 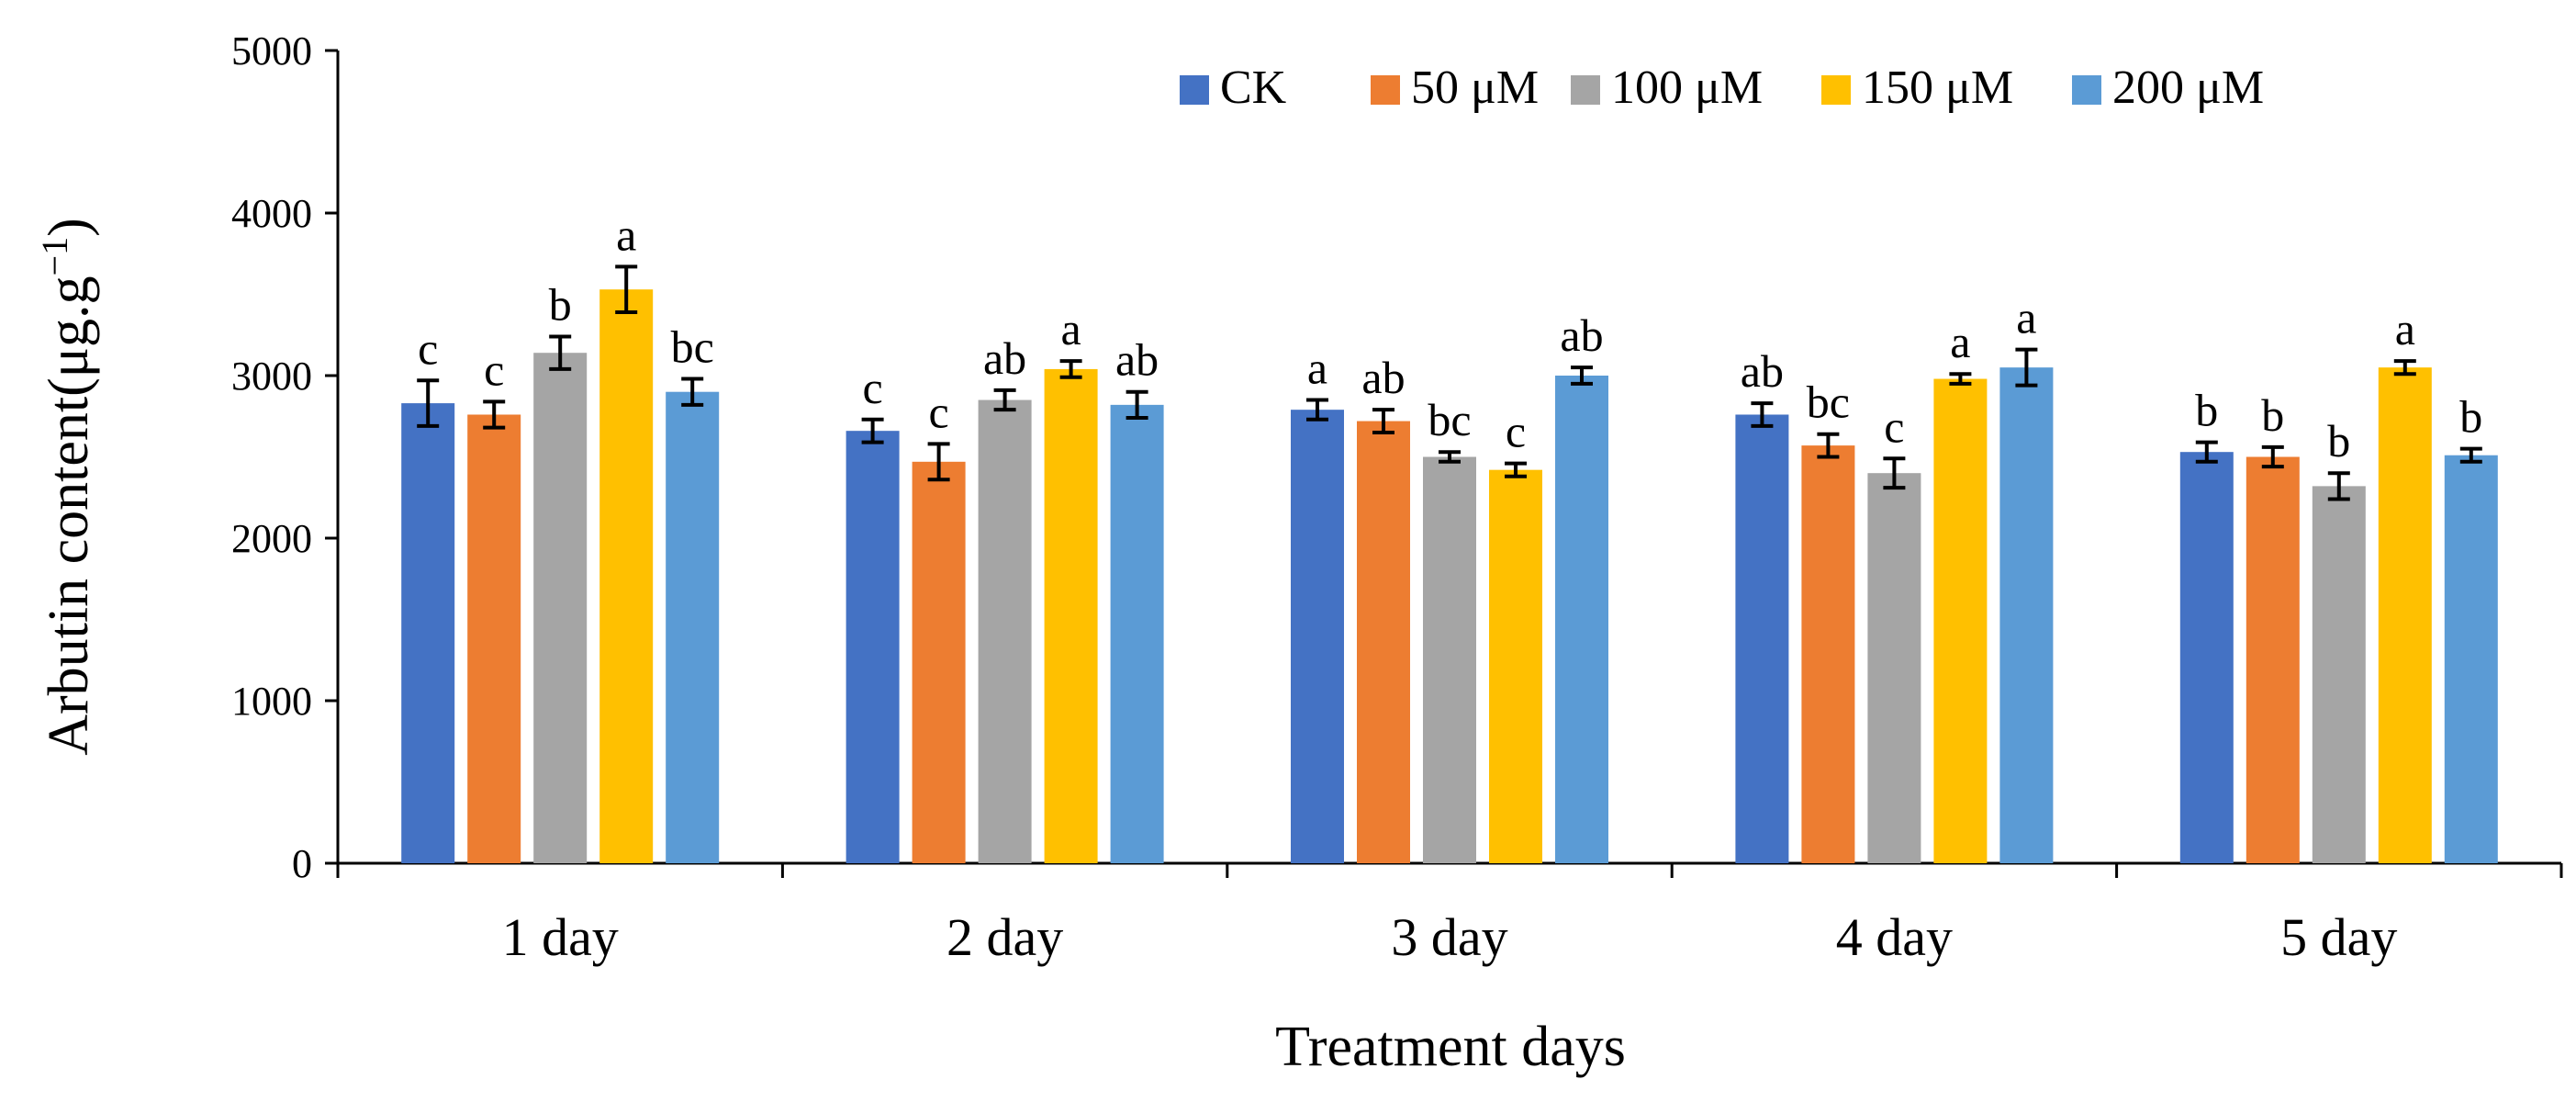 What do you see at coordinates (1894, 937) in the screenshot?
I see `x-tick-label: 4 day` at bounding box center [1894, 937].